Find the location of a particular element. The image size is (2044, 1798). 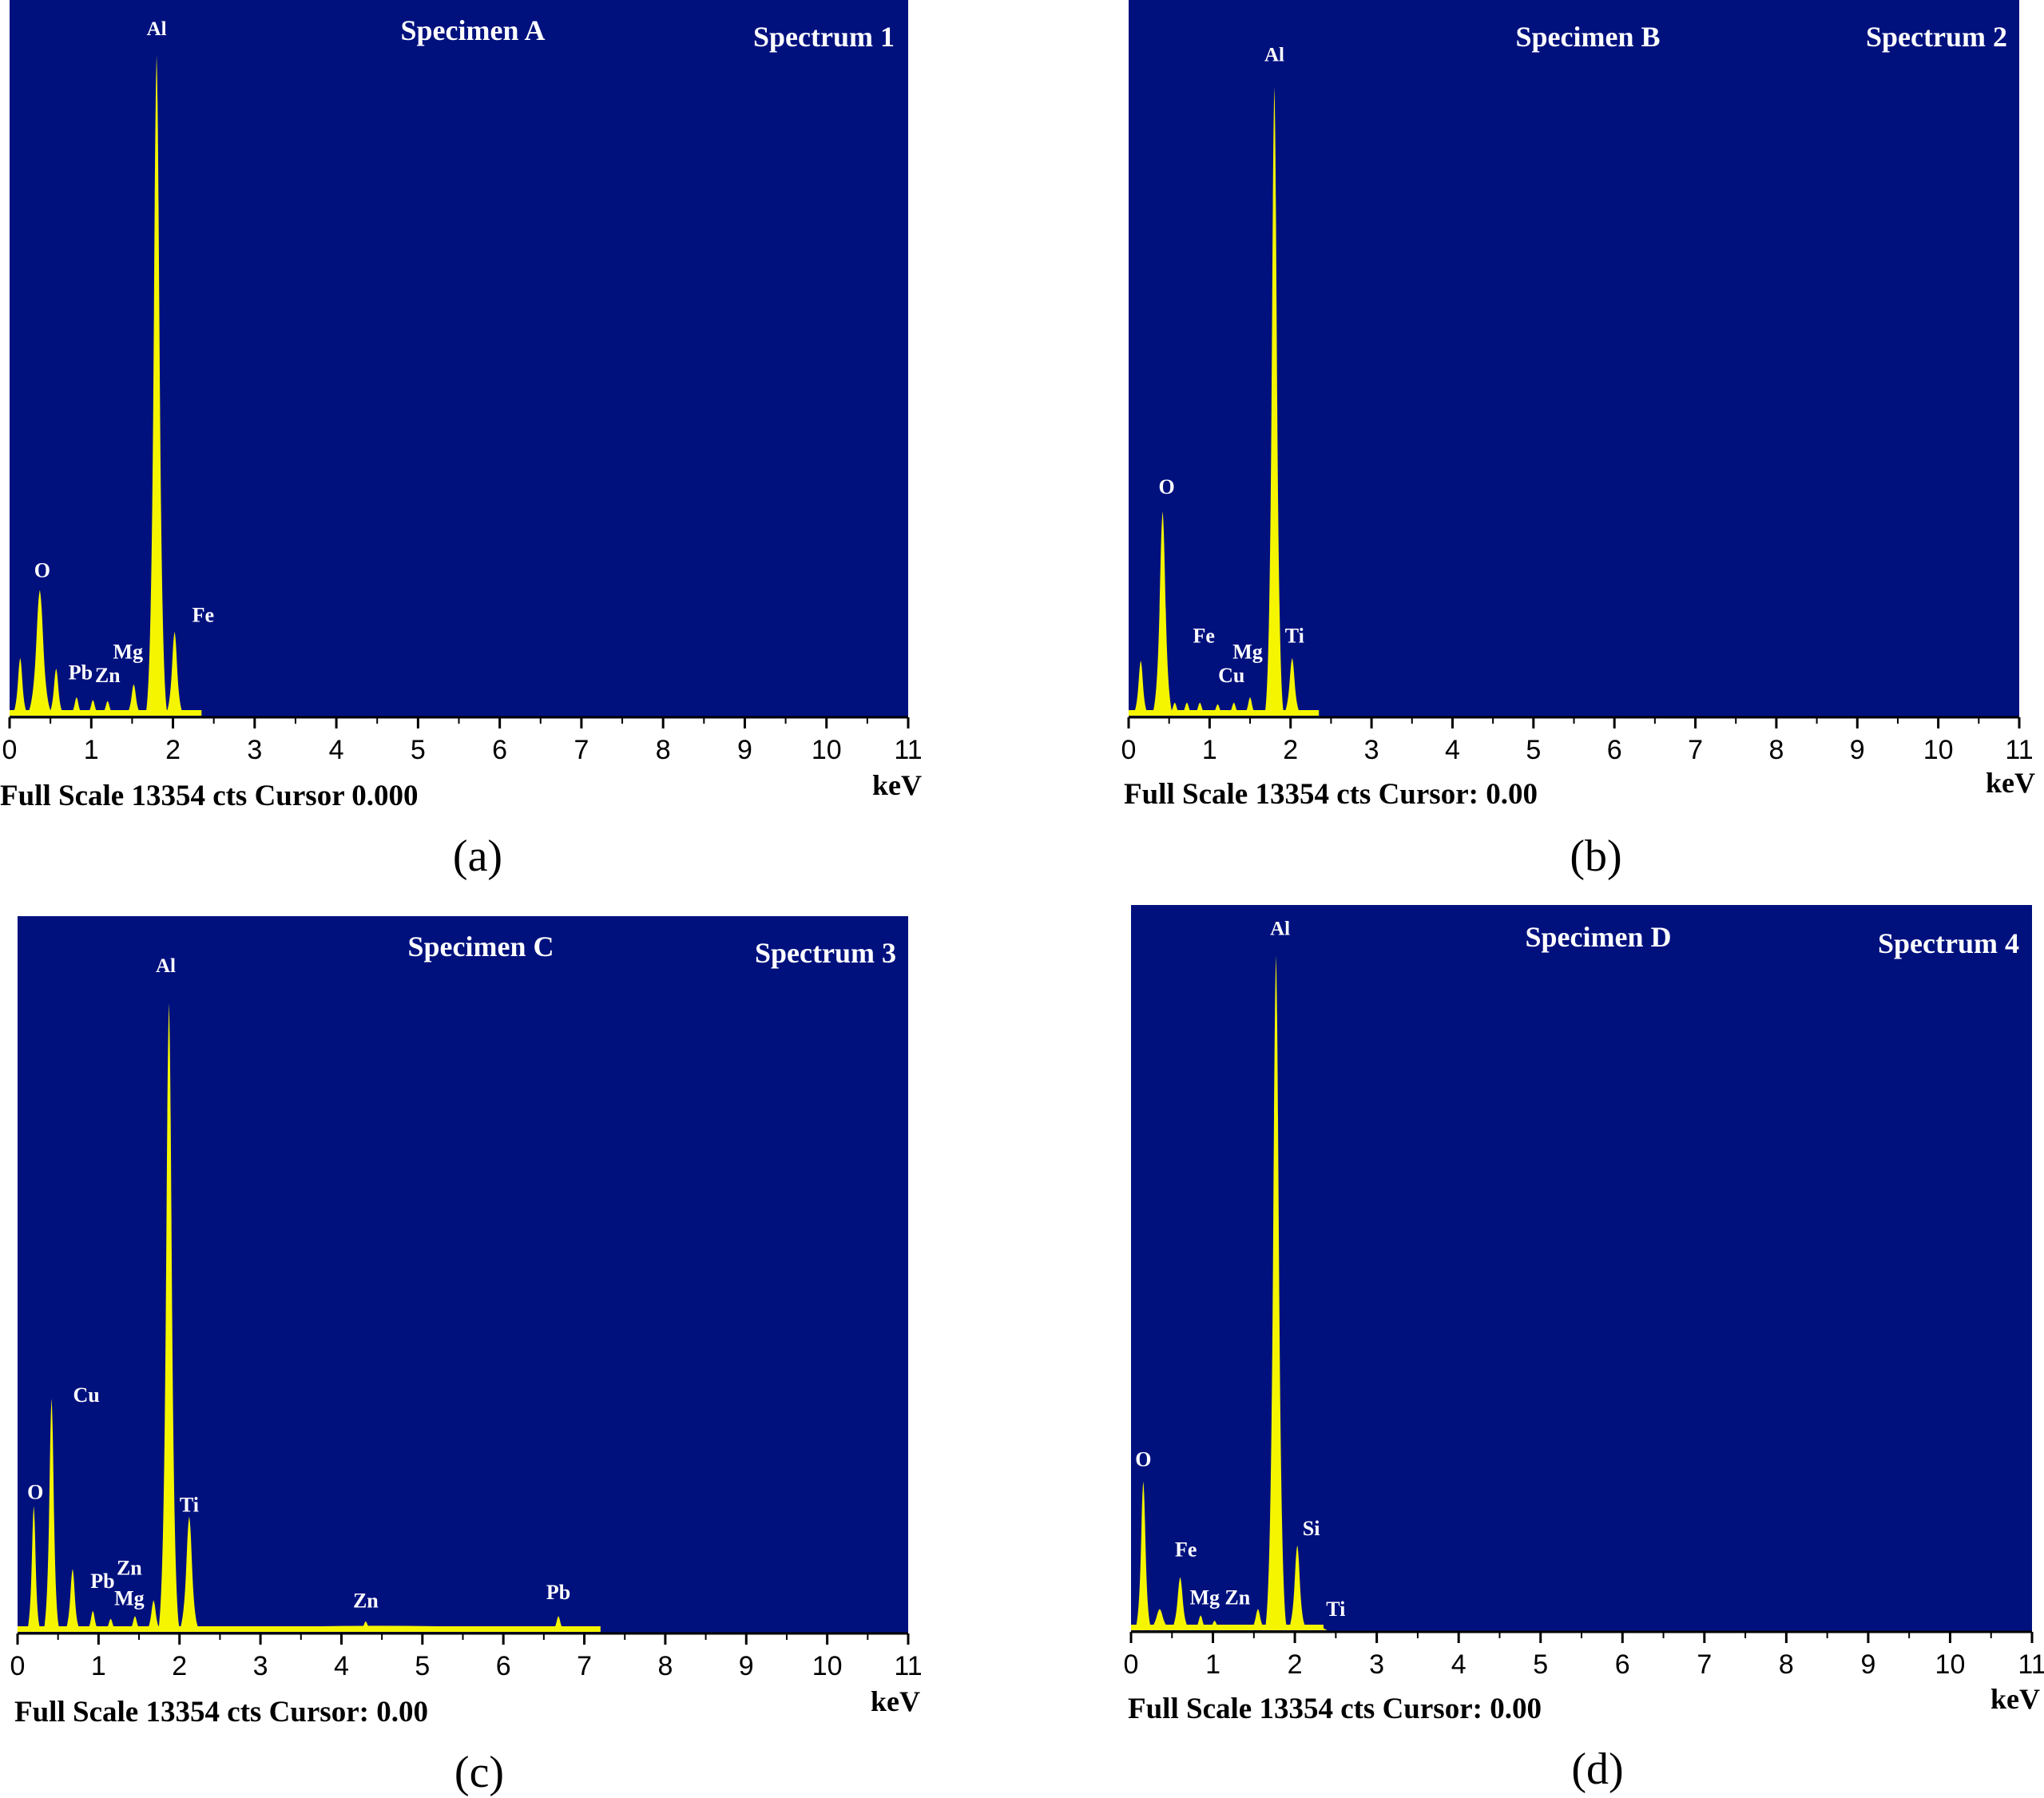

element-label-cu: Cu is located at coordinates (86, 1395).